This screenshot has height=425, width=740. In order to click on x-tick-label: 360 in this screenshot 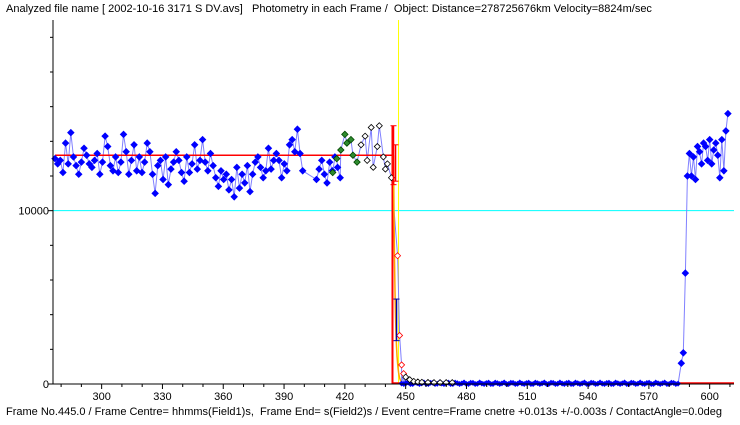, I will do `click(223, 397)`.